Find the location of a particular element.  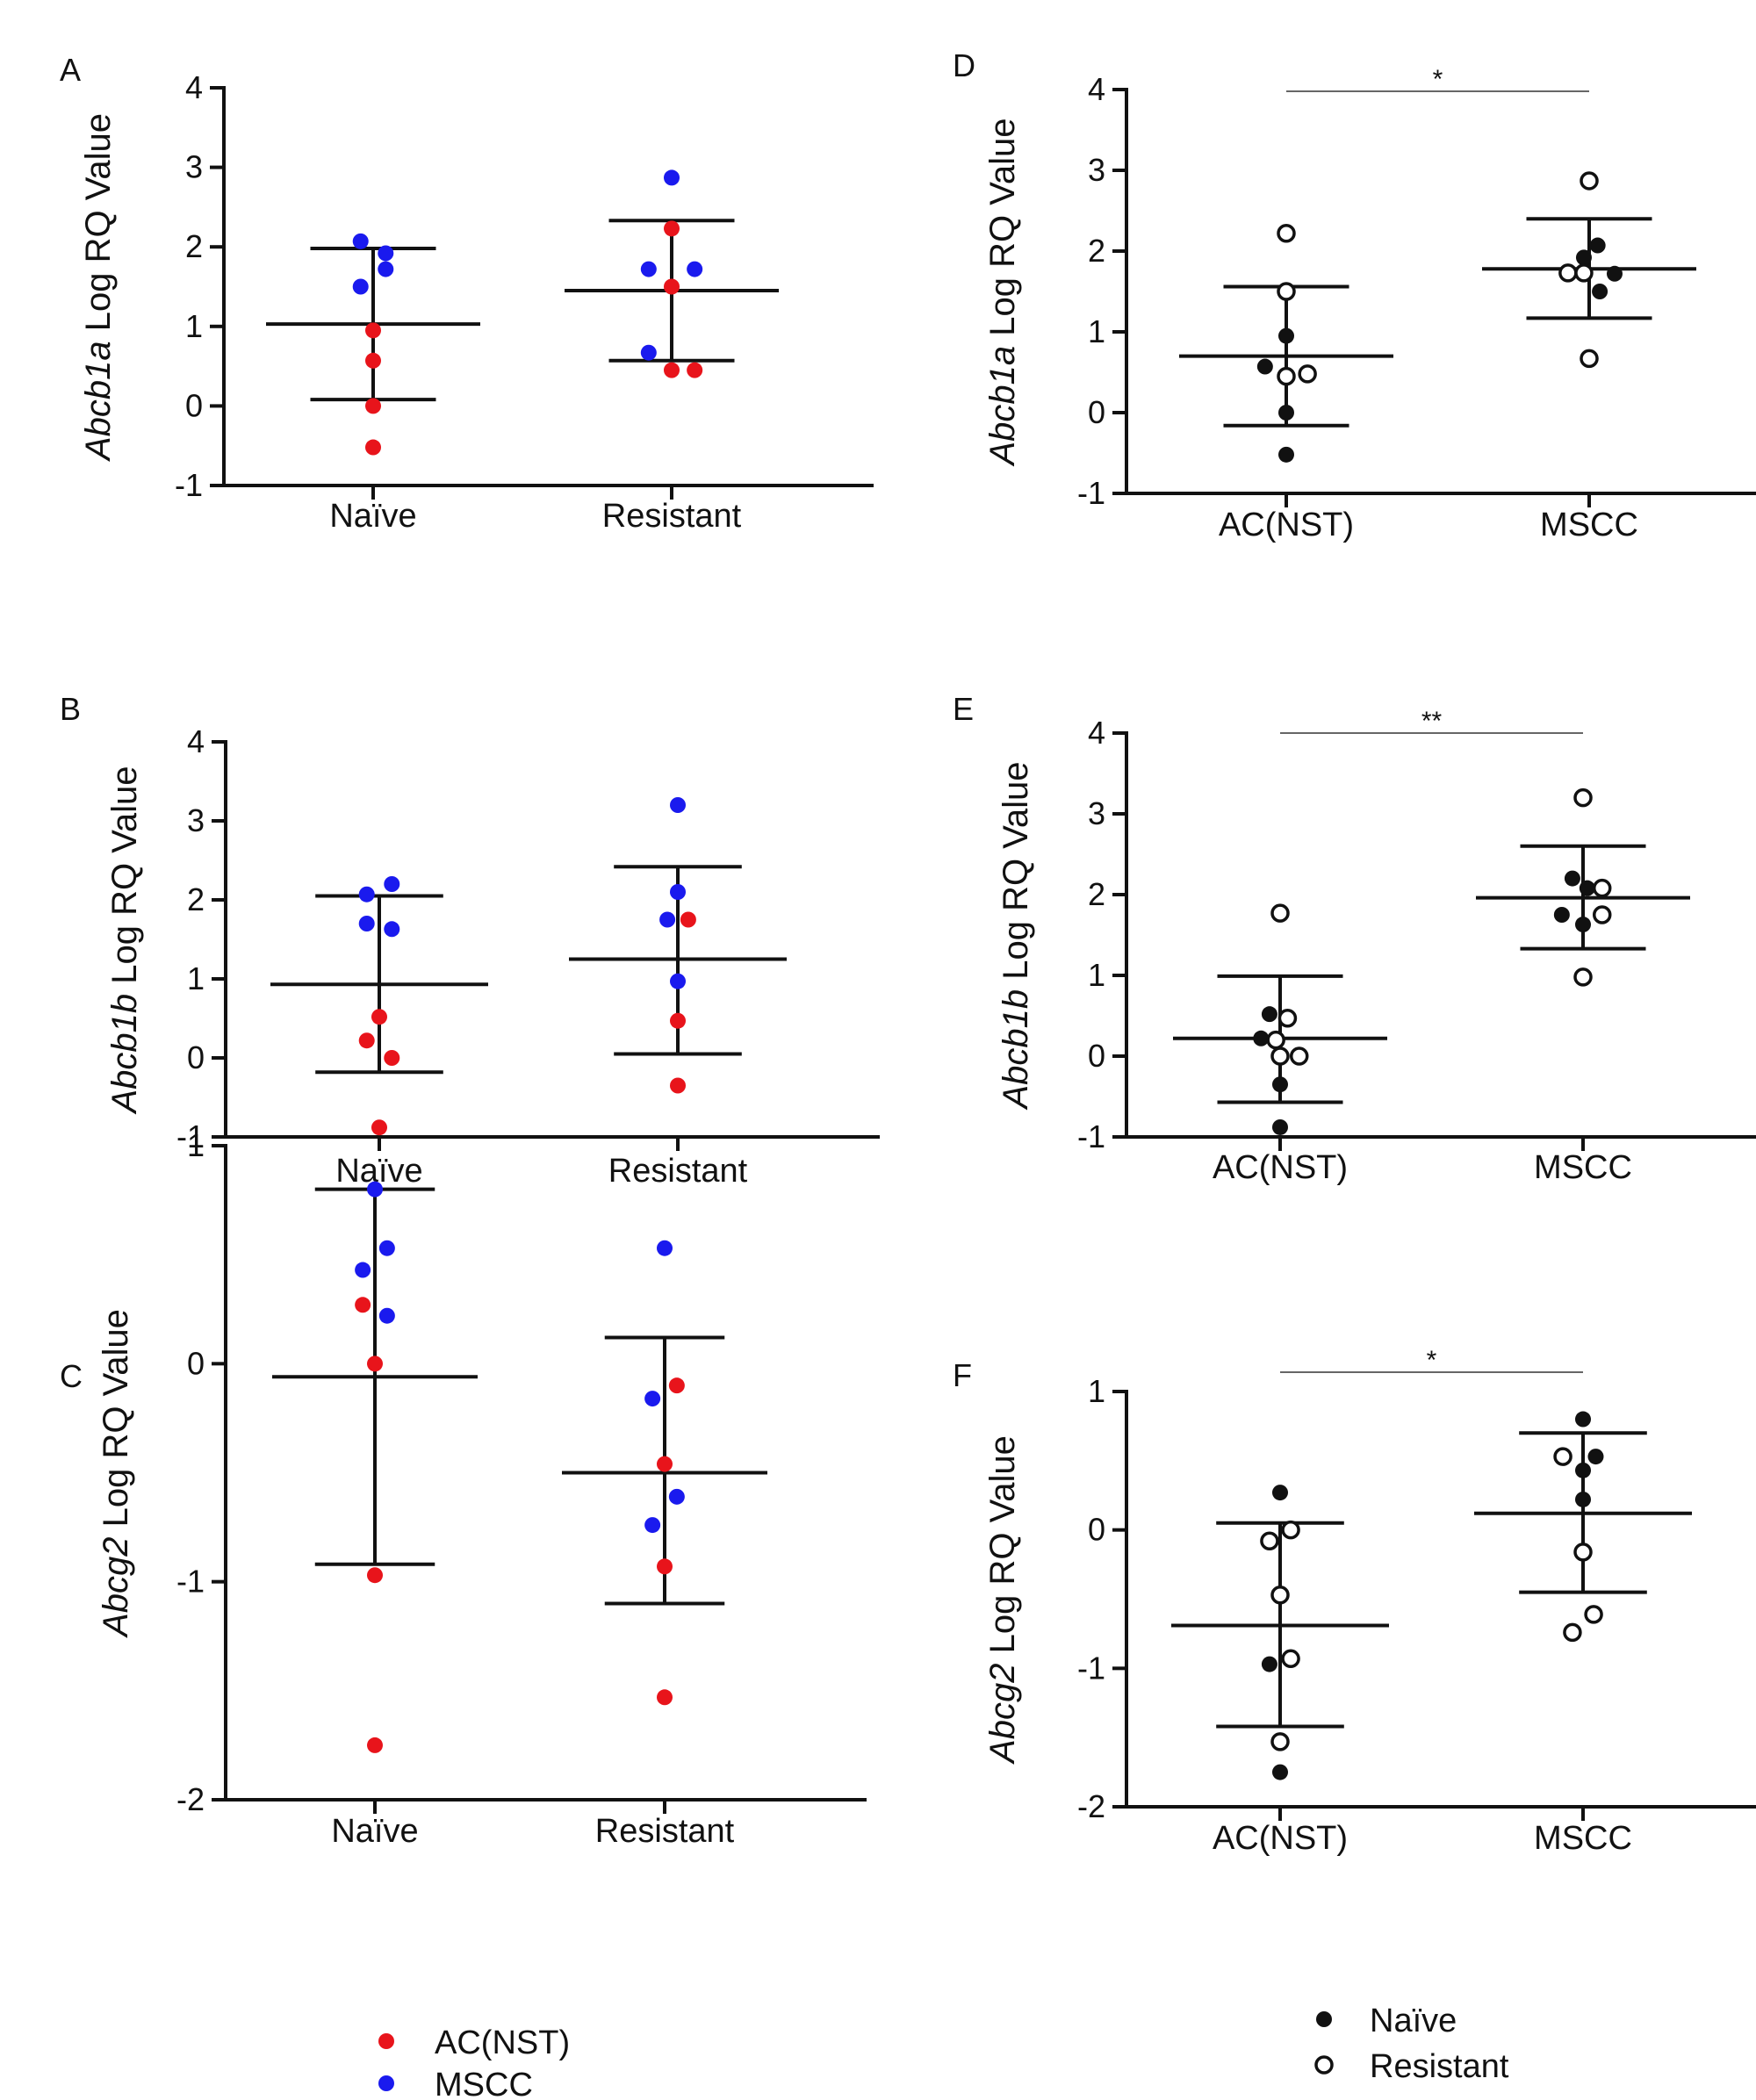

panel-label: D is located at coordinates (964, 65).